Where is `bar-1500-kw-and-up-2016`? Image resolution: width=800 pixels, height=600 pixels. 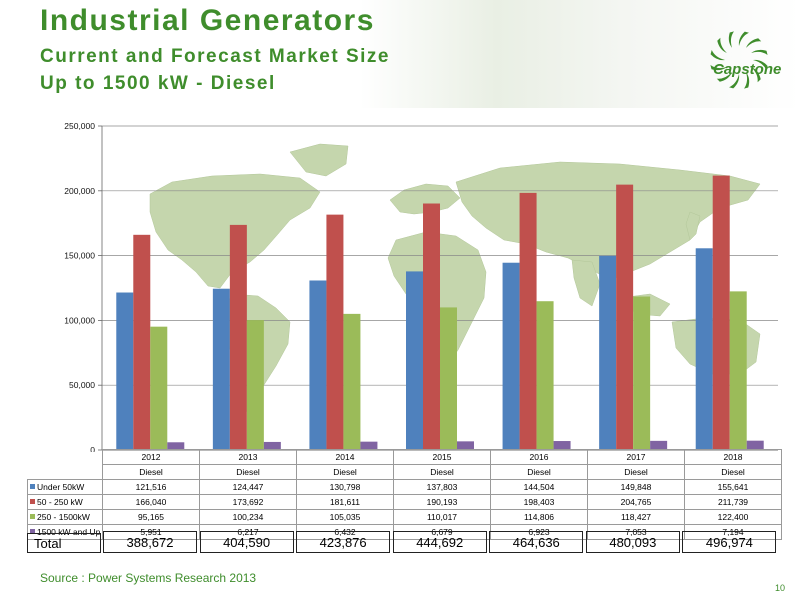
bar-1500-kw-and-up-2016 is located at coordinates (562, 445).